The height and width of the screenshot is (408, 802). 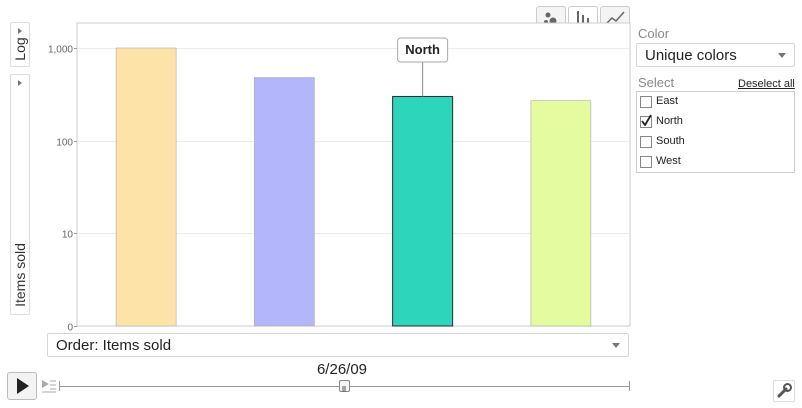 I want to click on playback-speed-icon, so click(x=49, y=386).